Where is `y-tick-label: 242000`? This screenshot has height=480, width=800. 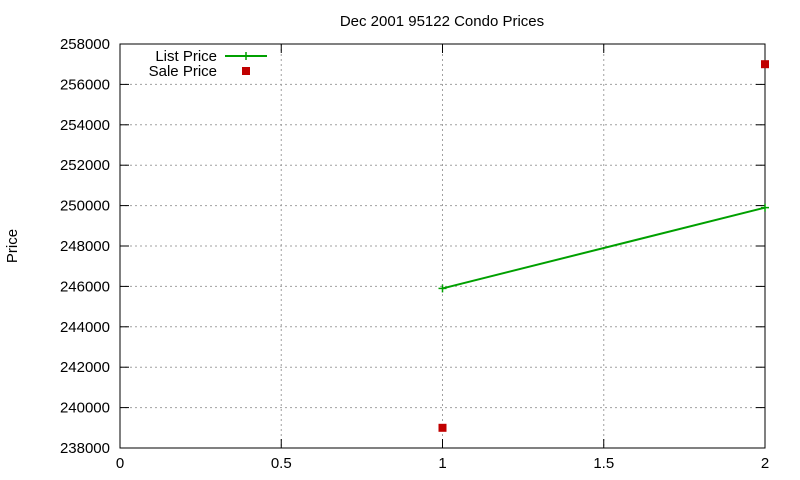 y-tick-label: 242000 is located at coordinates (85, 367).